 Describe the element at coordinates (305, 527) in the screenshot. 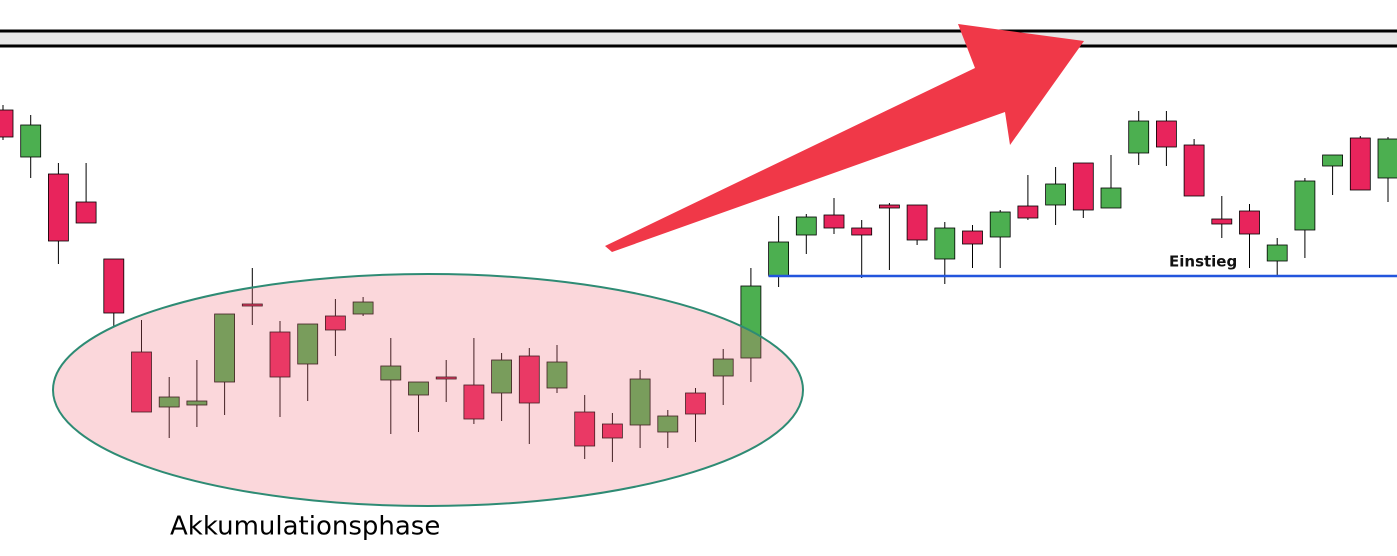

I see `accumulation-label: Akkumulationsphase` at that location.